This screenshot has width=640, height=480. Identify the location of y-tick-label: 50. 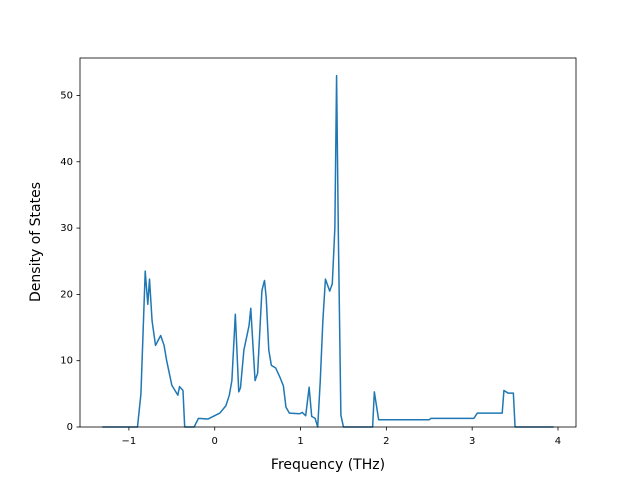
(66, 95).